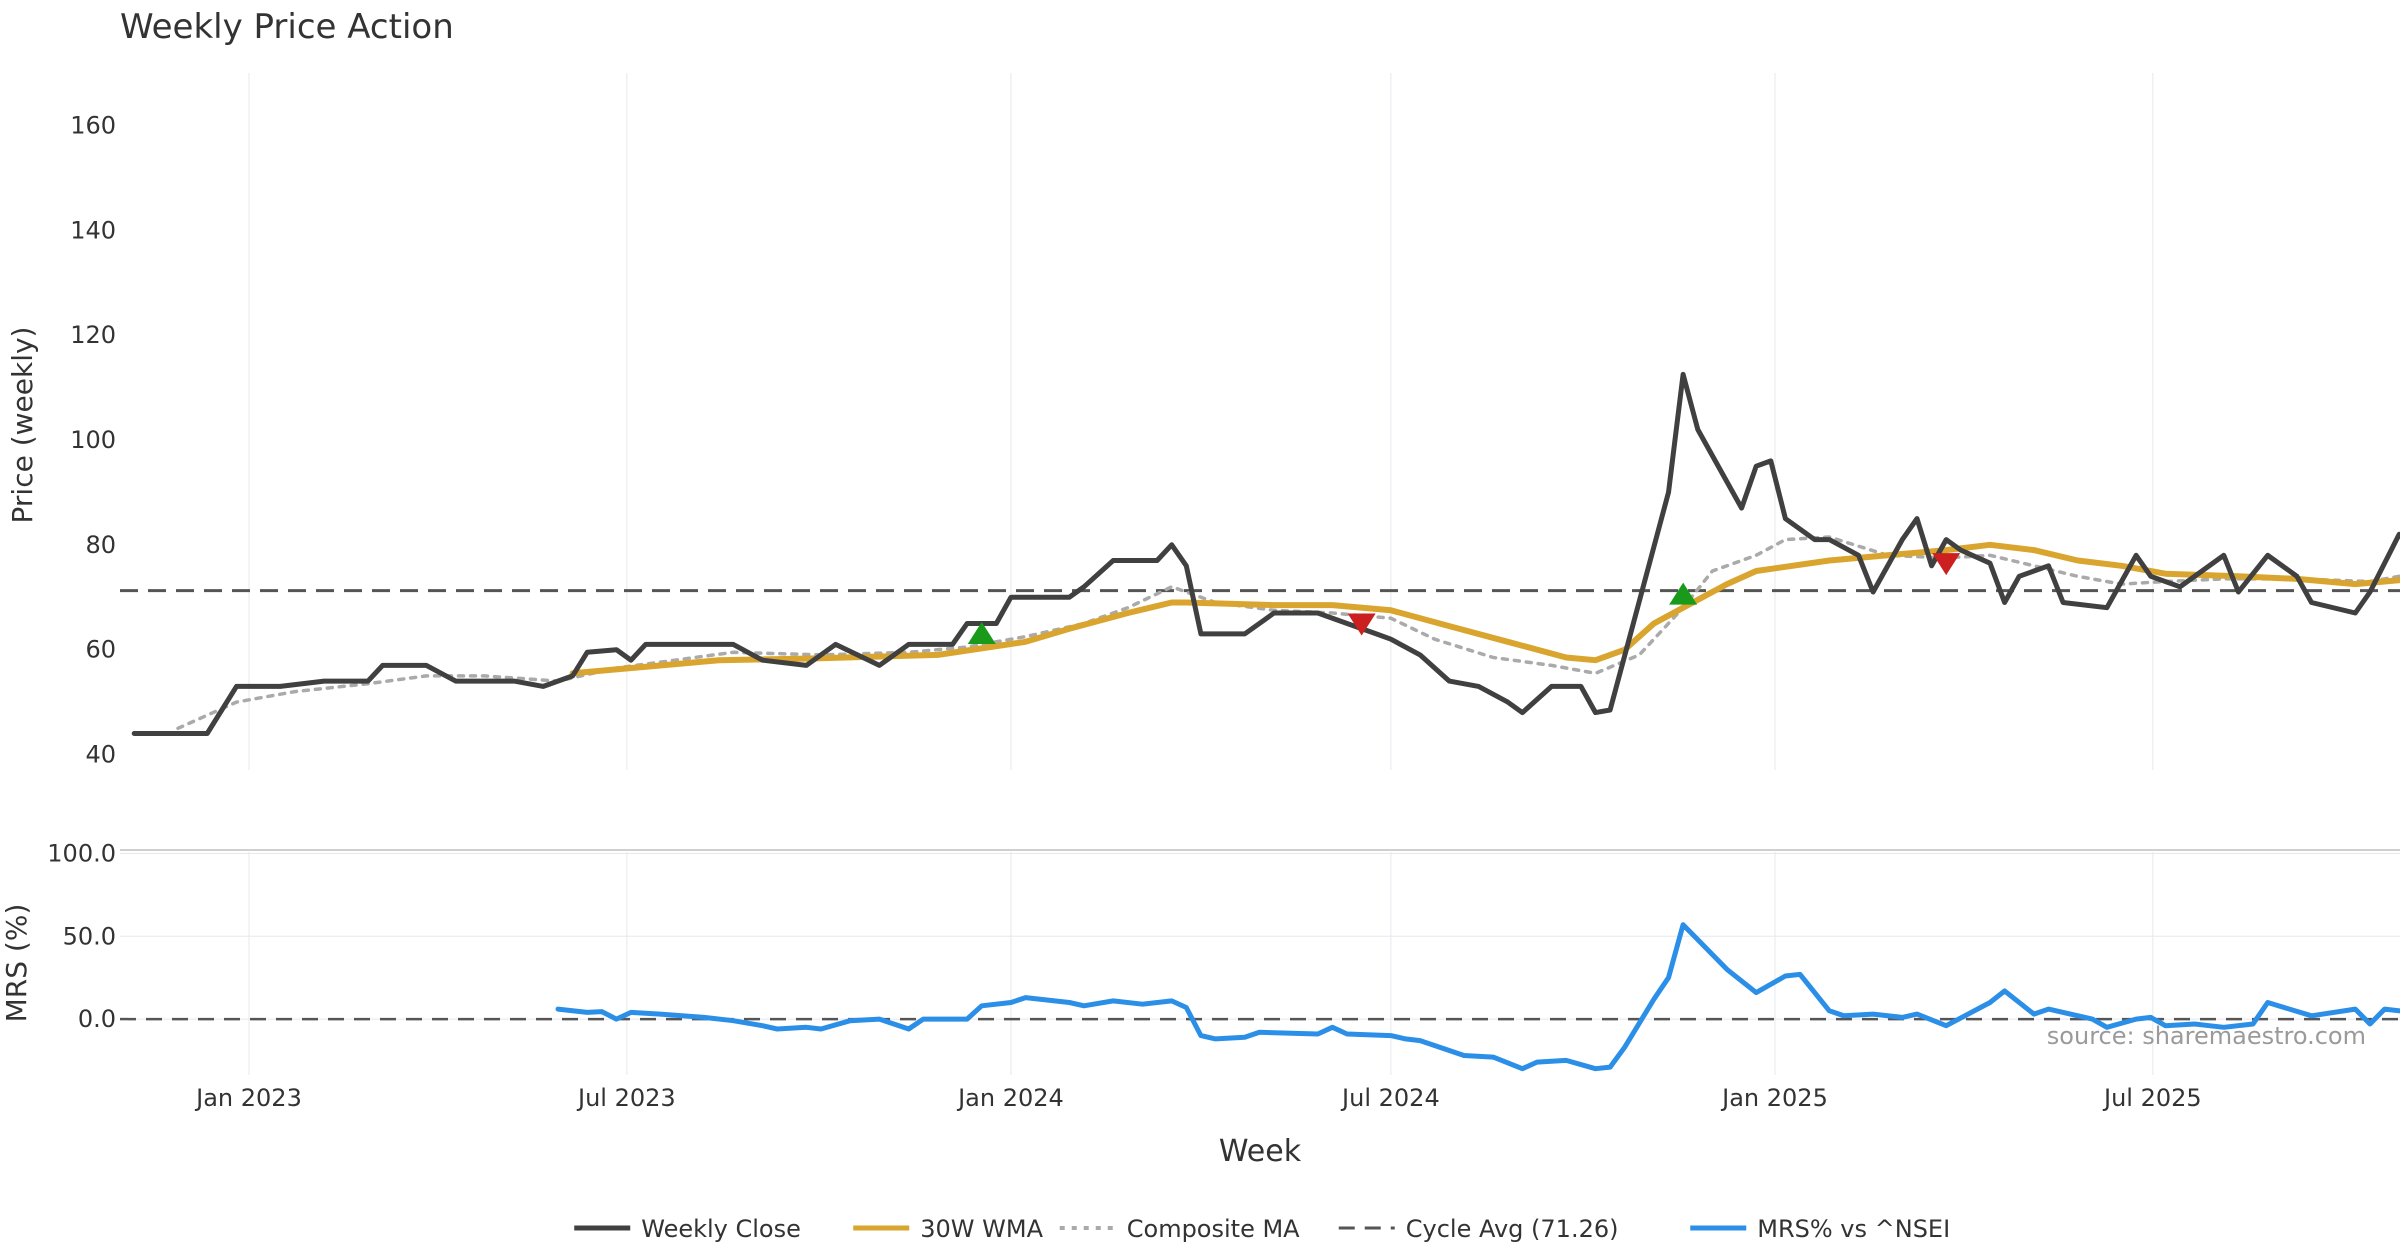  I want to click on y-axis-ticks: 40 60 80 100 120 140 160 0.0 50.0 100.0, so click(81, 572).